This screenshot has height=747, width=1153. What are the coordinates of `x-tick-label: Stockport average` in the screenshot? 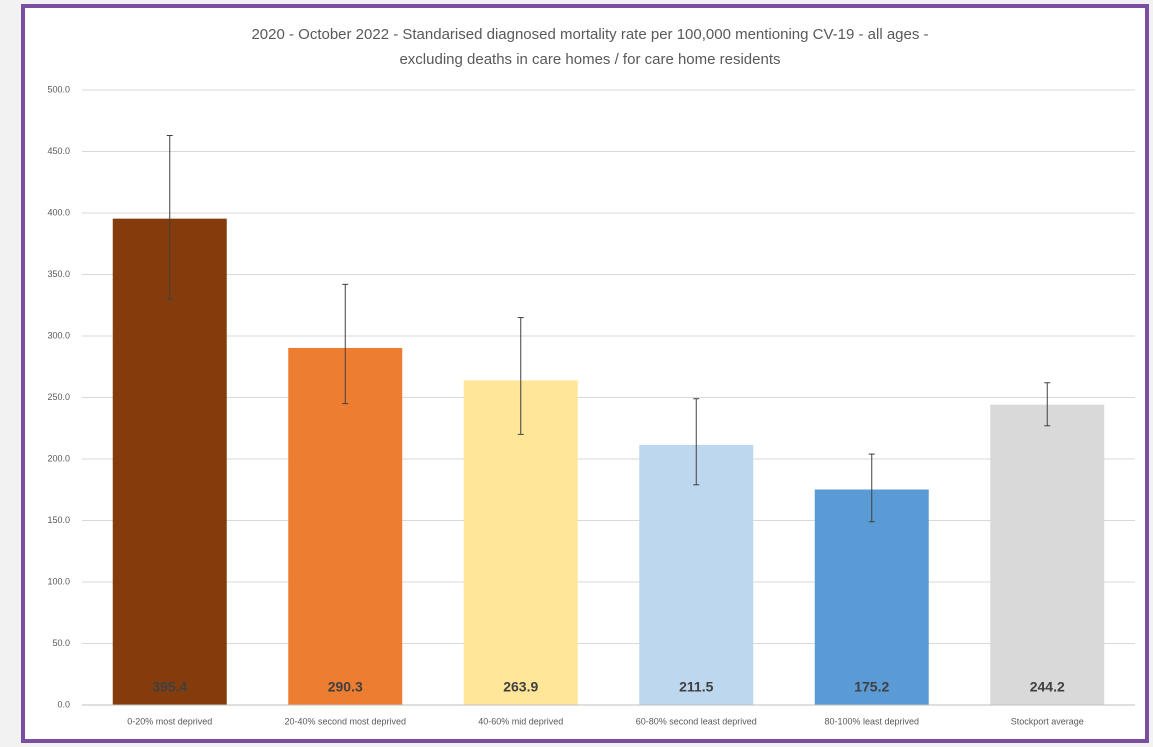 It's located at (1047, 721).